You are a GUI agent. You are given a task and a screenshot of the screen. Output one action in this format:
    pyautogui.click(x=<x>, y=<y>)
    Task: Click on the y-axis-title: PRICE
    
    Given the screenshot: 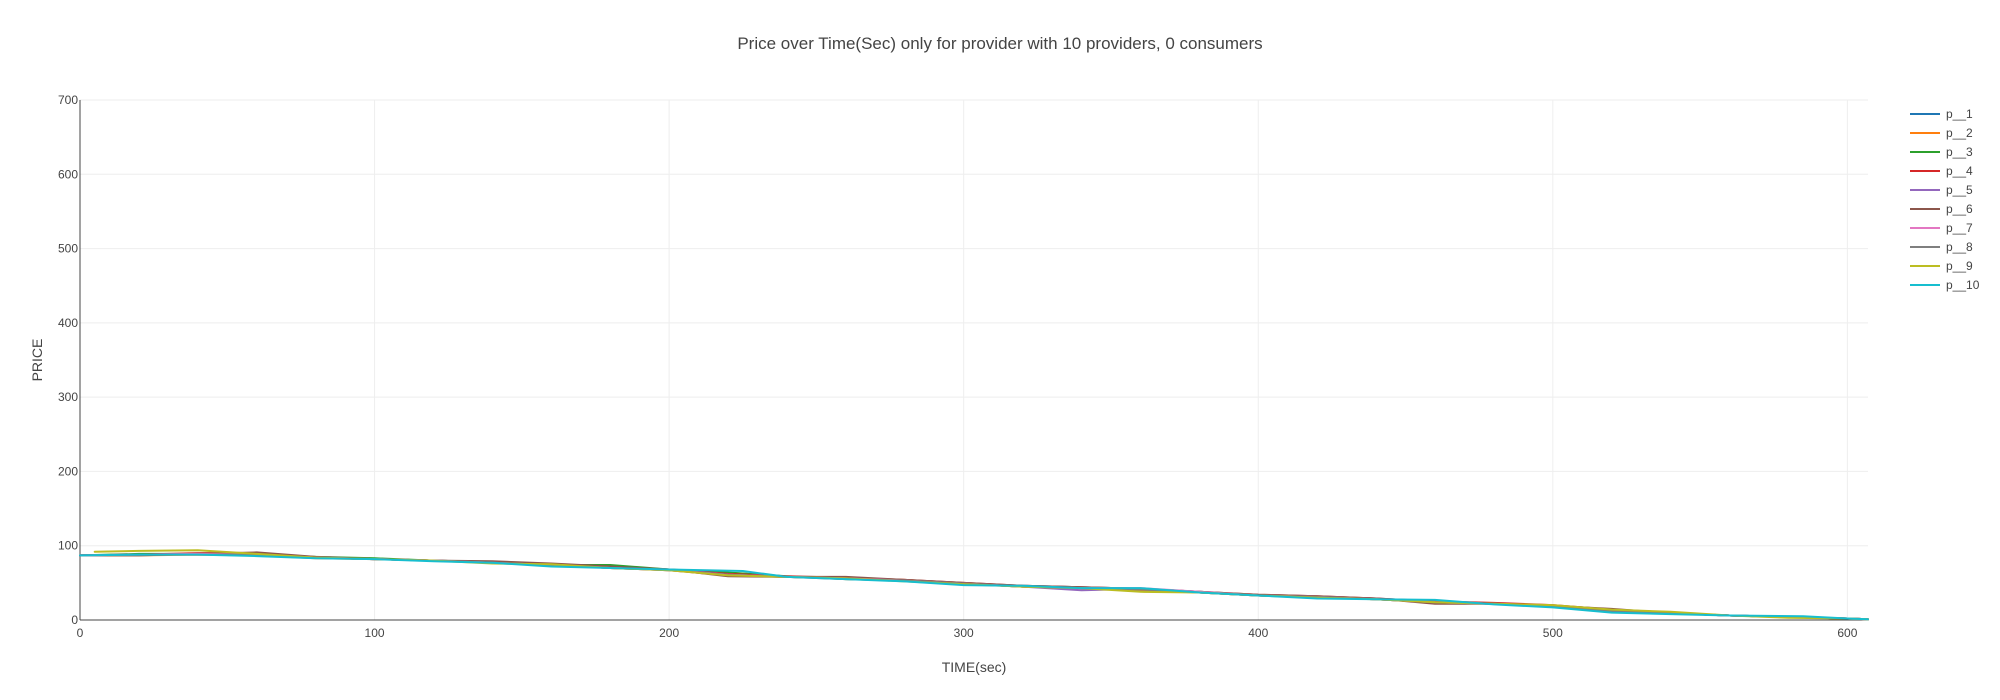 What is the action you would take?
    pyautogui.click(x=37, y=360)
    